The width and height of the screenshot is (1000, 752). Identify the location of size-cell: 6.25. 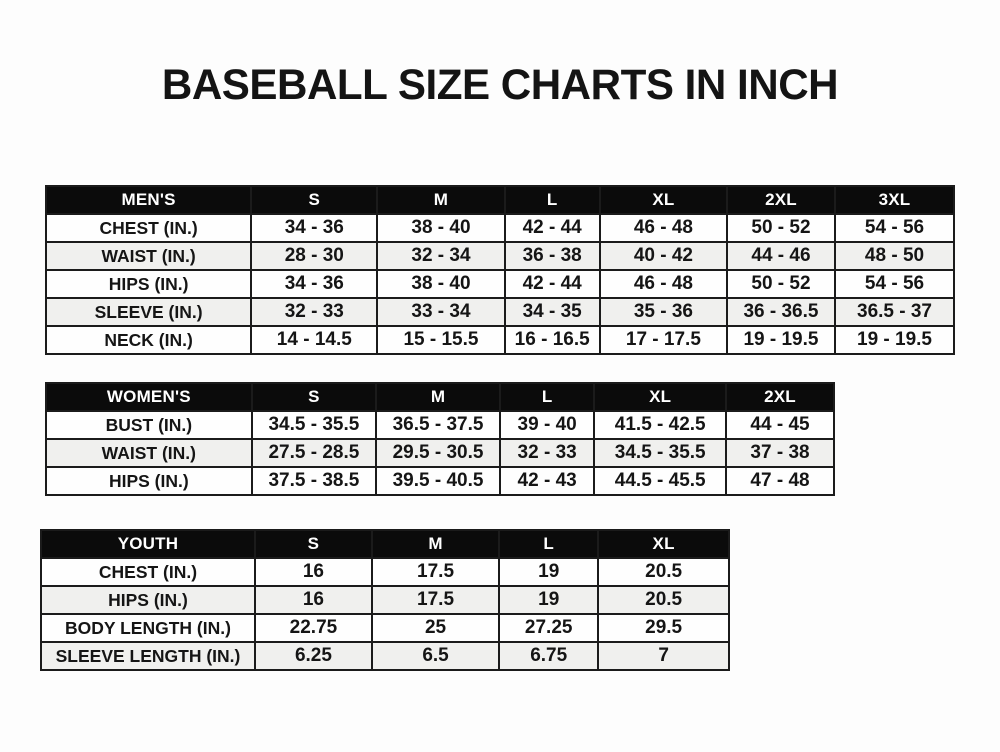
(313, 656).